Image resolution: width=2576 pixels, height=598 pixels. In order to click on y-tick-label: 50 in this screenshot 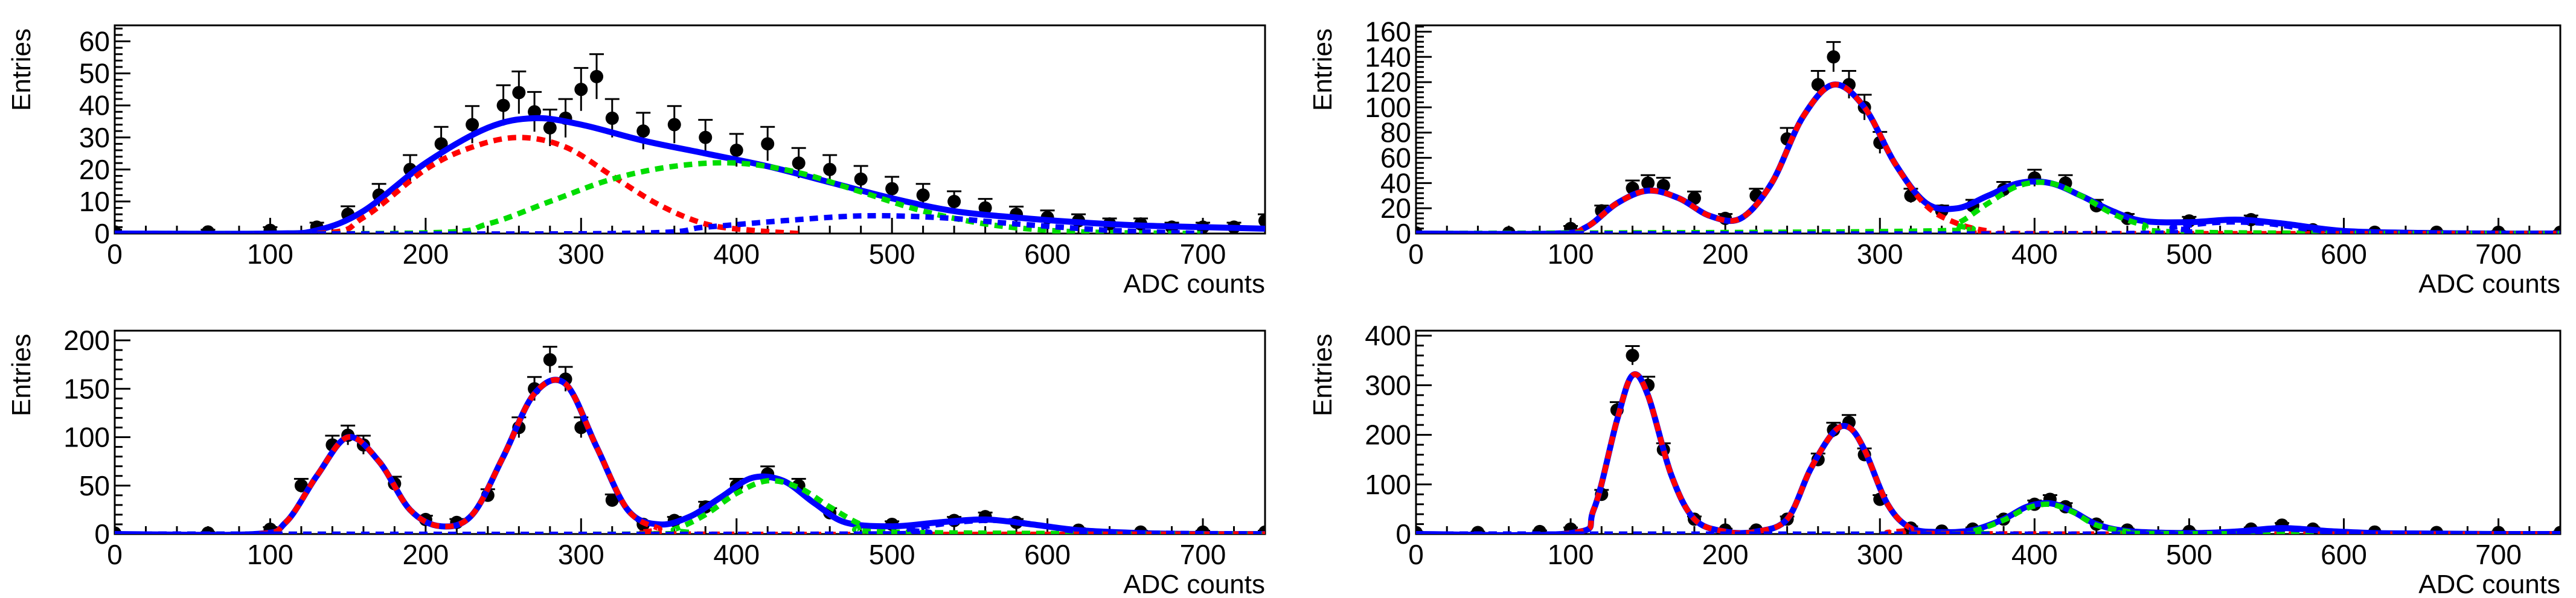, I will do `click(94, 73)`.